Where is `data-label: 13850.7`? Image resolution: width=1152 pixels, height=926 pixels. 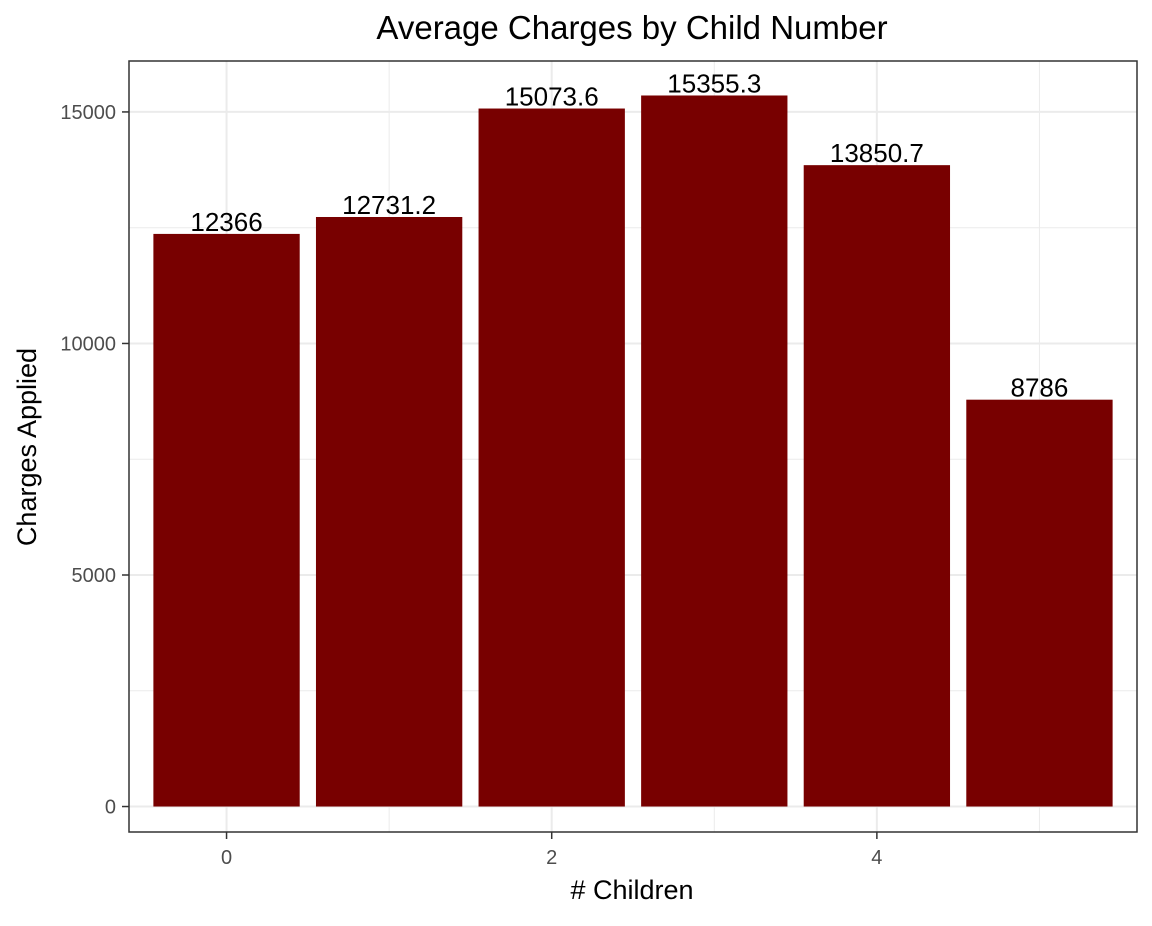 data-label: 13850.7 is located at coordinates (877, 153).